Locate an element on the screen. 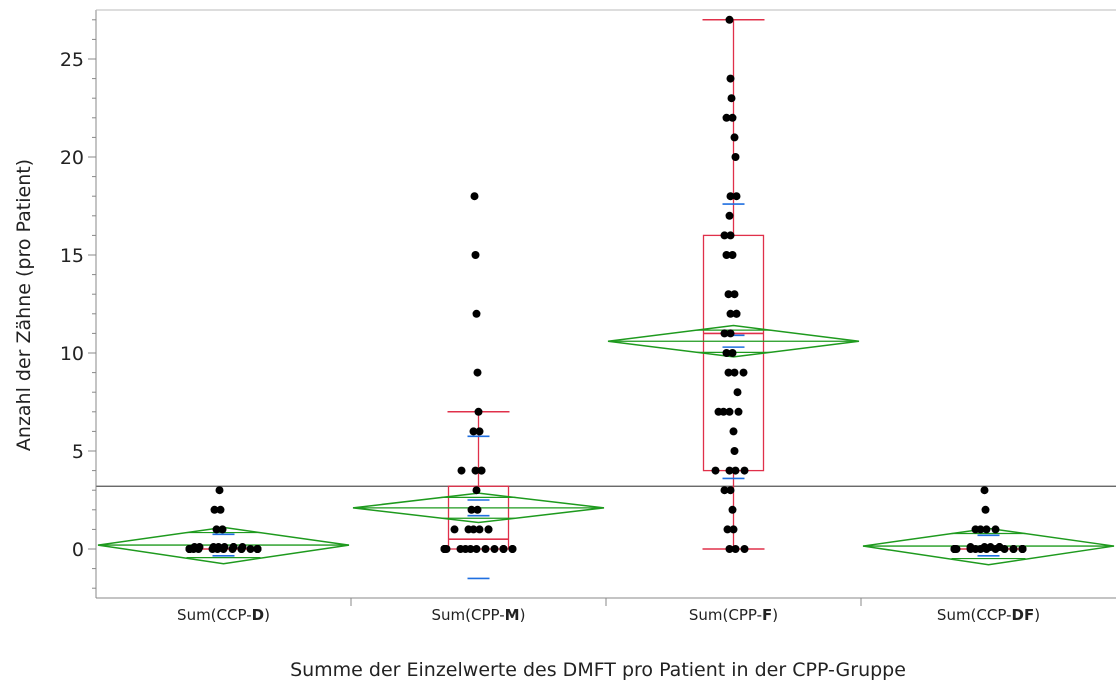 Image resolution: width=1116 pixels, height=684 pixels. y-tick-label: 25 is located at coordinates (72, 60).